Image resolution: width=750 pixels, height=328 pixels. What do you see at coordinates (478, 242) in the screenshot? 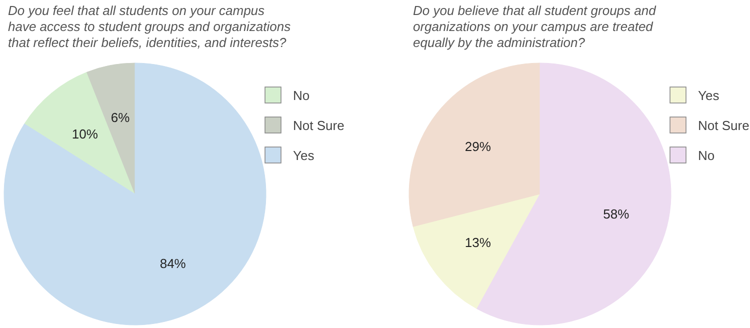
I see `data-label: 13%` at bounding box center [478, 242].